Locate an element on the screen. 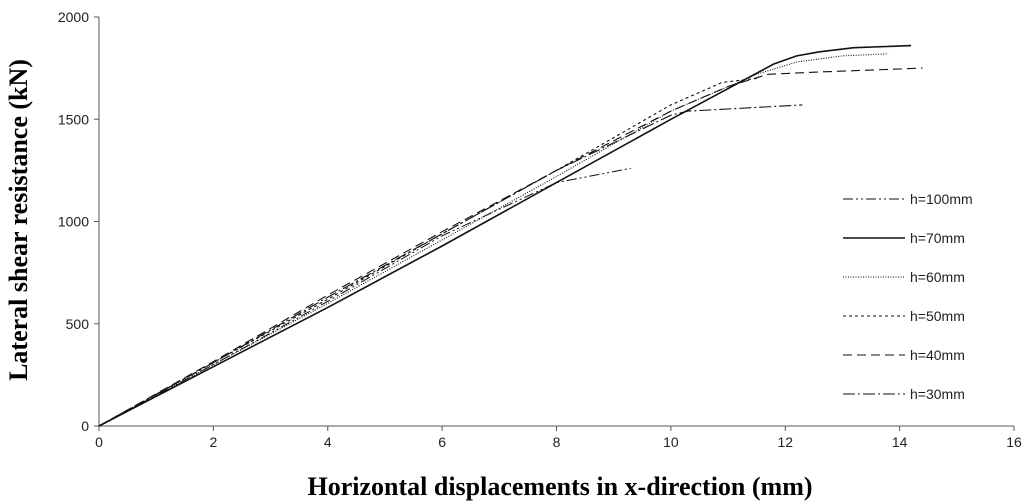 The image size is (1024, 504). legend-label: h=70mm is located at coordinates (937, 238).